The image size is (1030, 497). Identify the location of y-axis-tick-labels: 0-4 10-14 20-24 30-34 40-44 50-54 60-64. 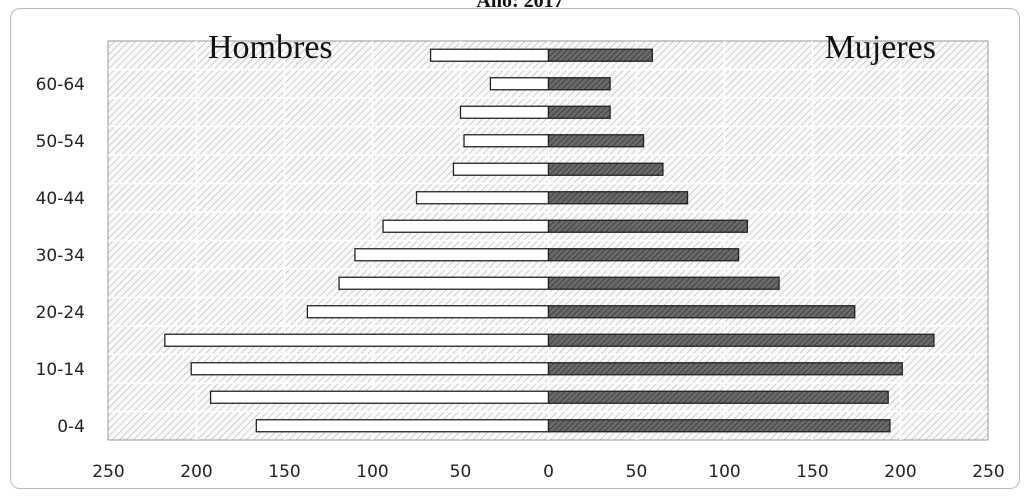
(60, 256).